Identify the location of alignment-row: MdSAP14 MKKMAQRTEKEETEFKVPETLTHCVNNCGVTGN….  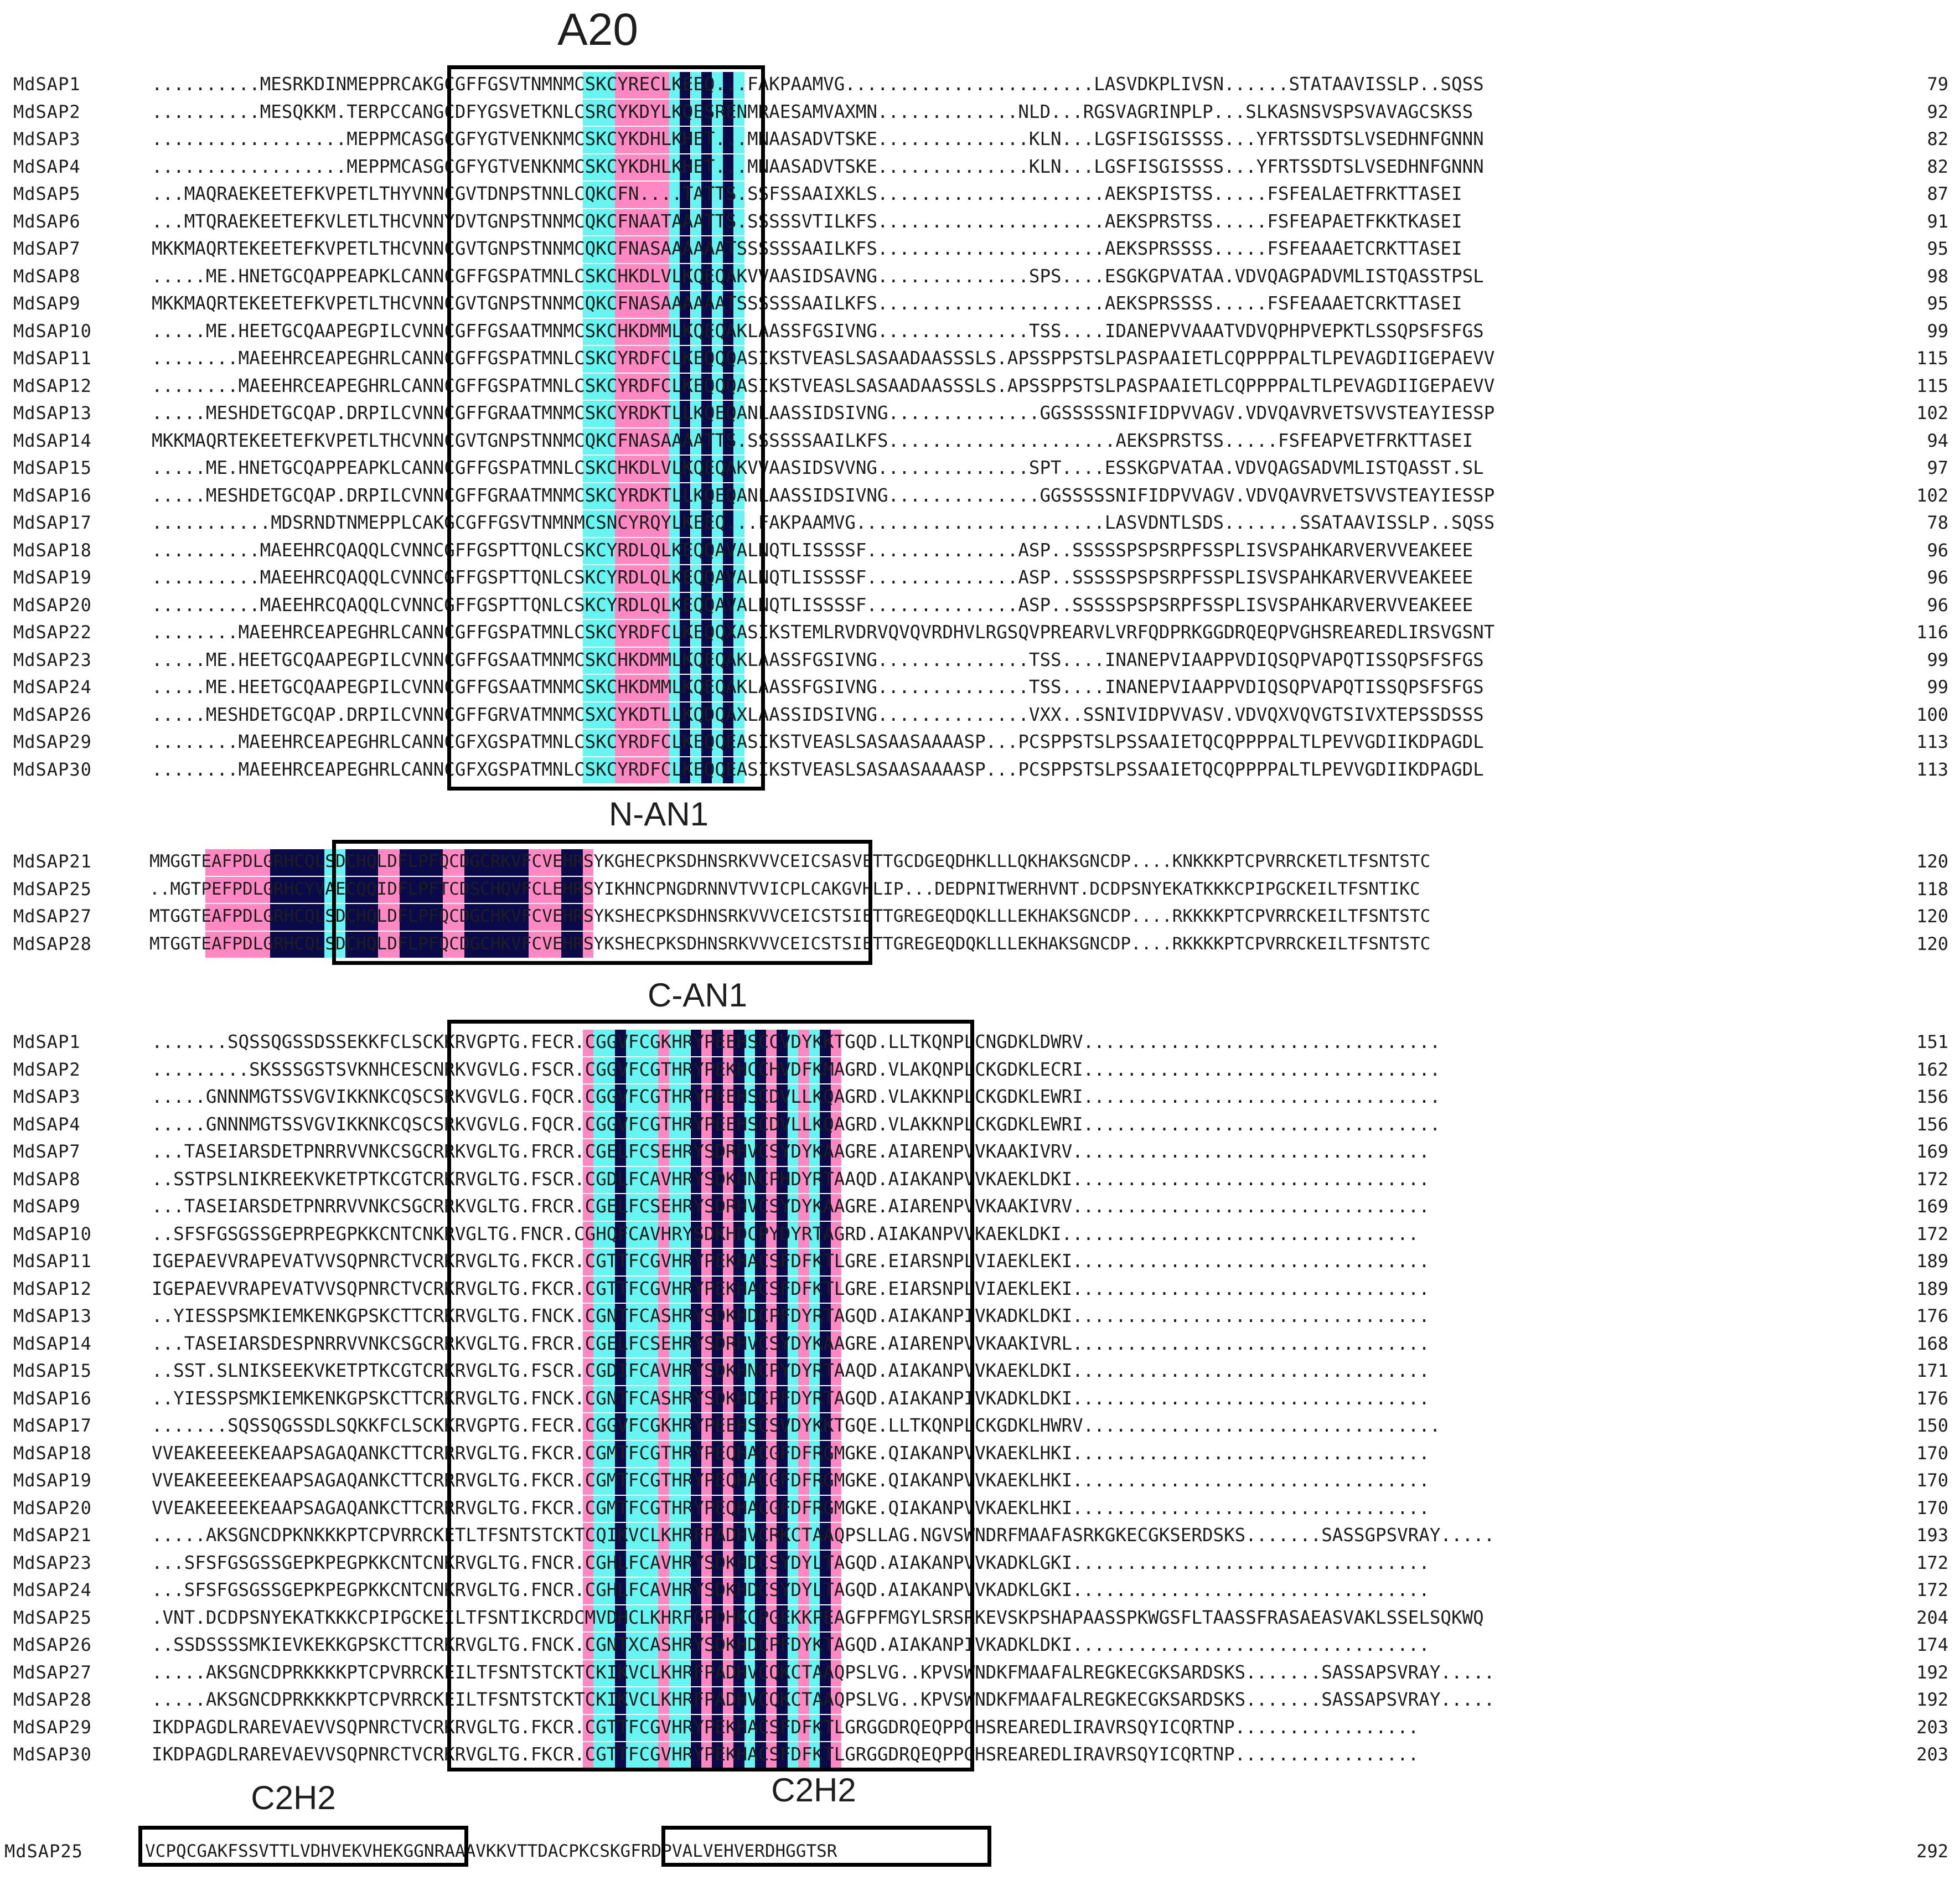
(980, 441).